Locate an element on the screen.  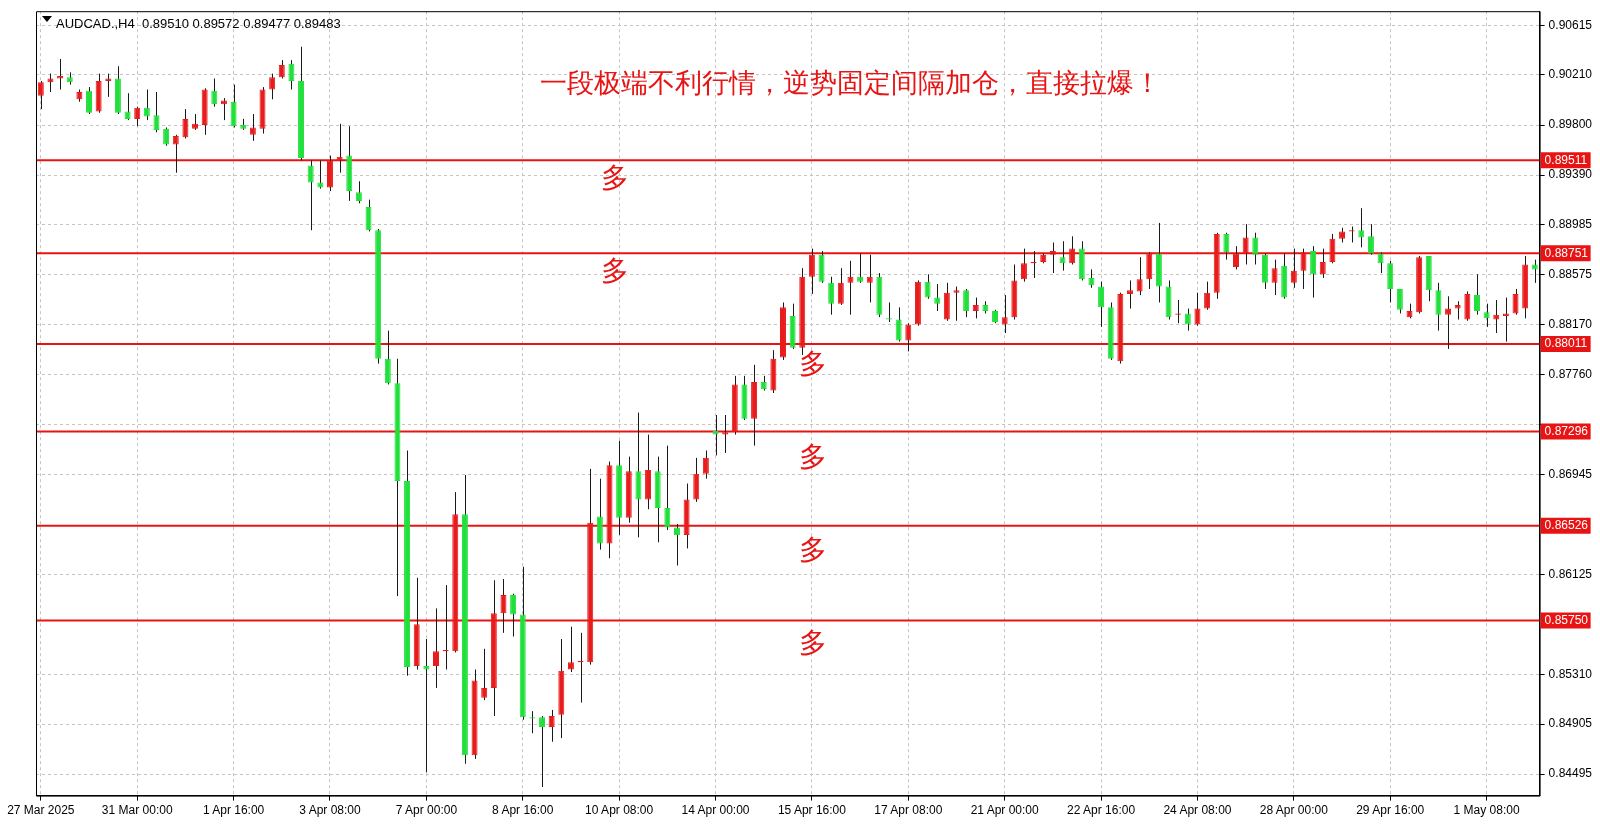
ref-line-label: 0.88011 is located at coordinates (1566, 343).